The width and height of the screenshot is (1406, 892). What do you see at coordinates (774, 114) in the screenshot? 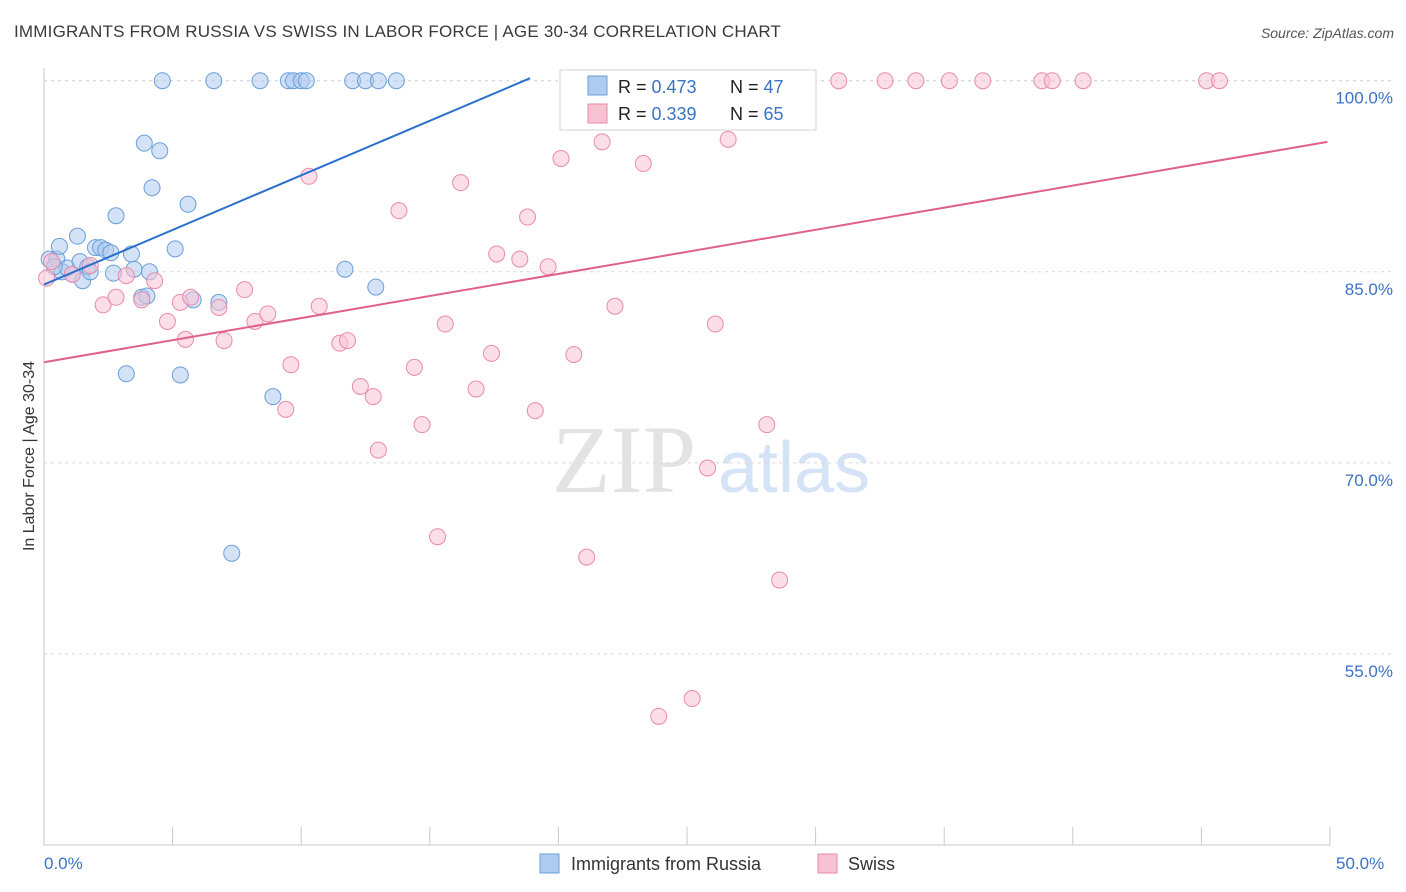
I see `legend-n-value-2: 65` at bounding box center [774, 114].